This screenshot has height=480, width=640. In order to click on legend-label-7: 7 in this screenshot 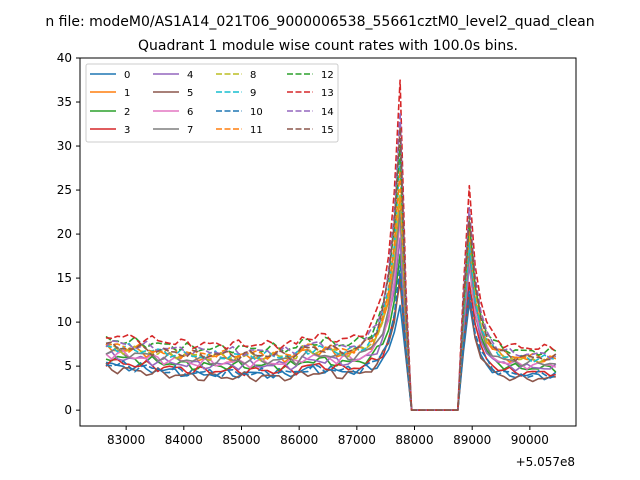, I will do `click(190, 130)`.